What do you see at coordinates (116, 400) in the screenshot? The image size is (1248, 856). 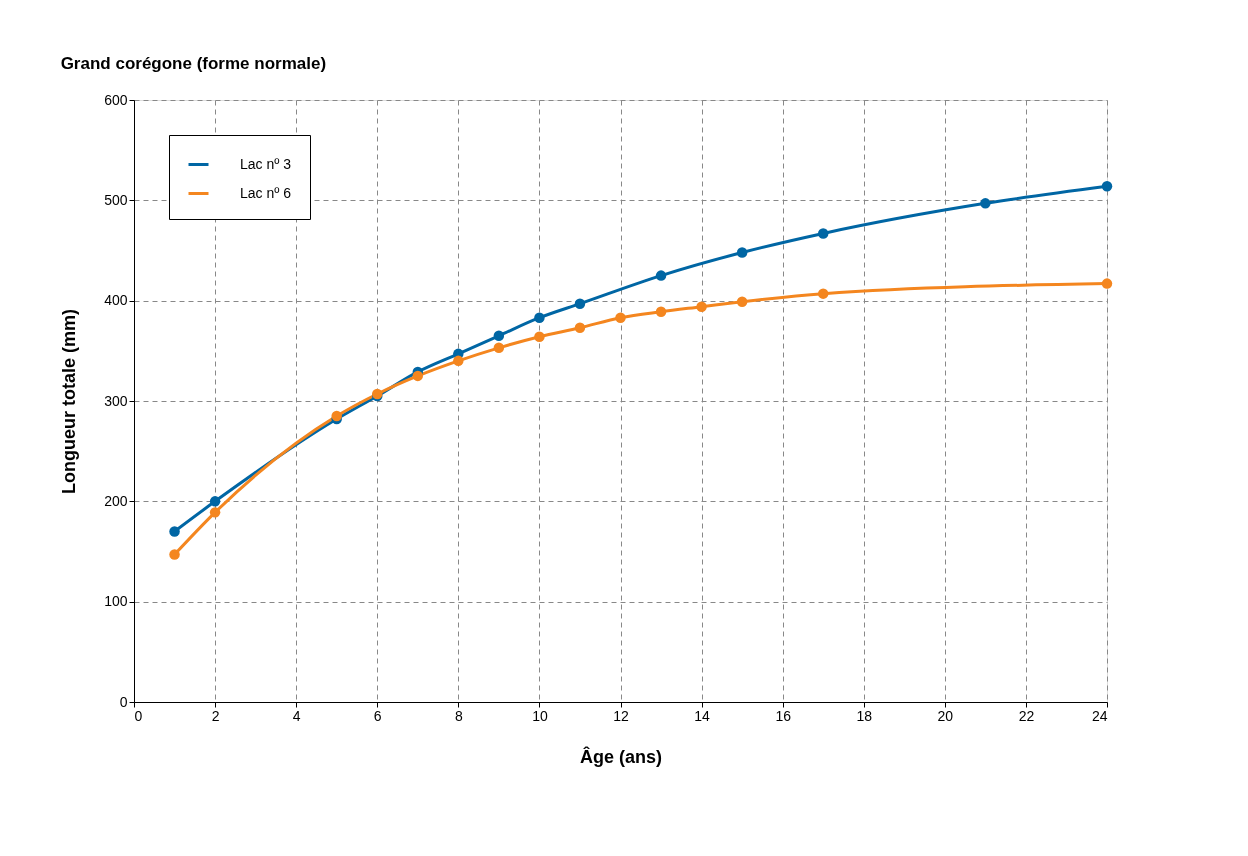 I see `y-tick-label: 300` at bounding box center [116, 400].